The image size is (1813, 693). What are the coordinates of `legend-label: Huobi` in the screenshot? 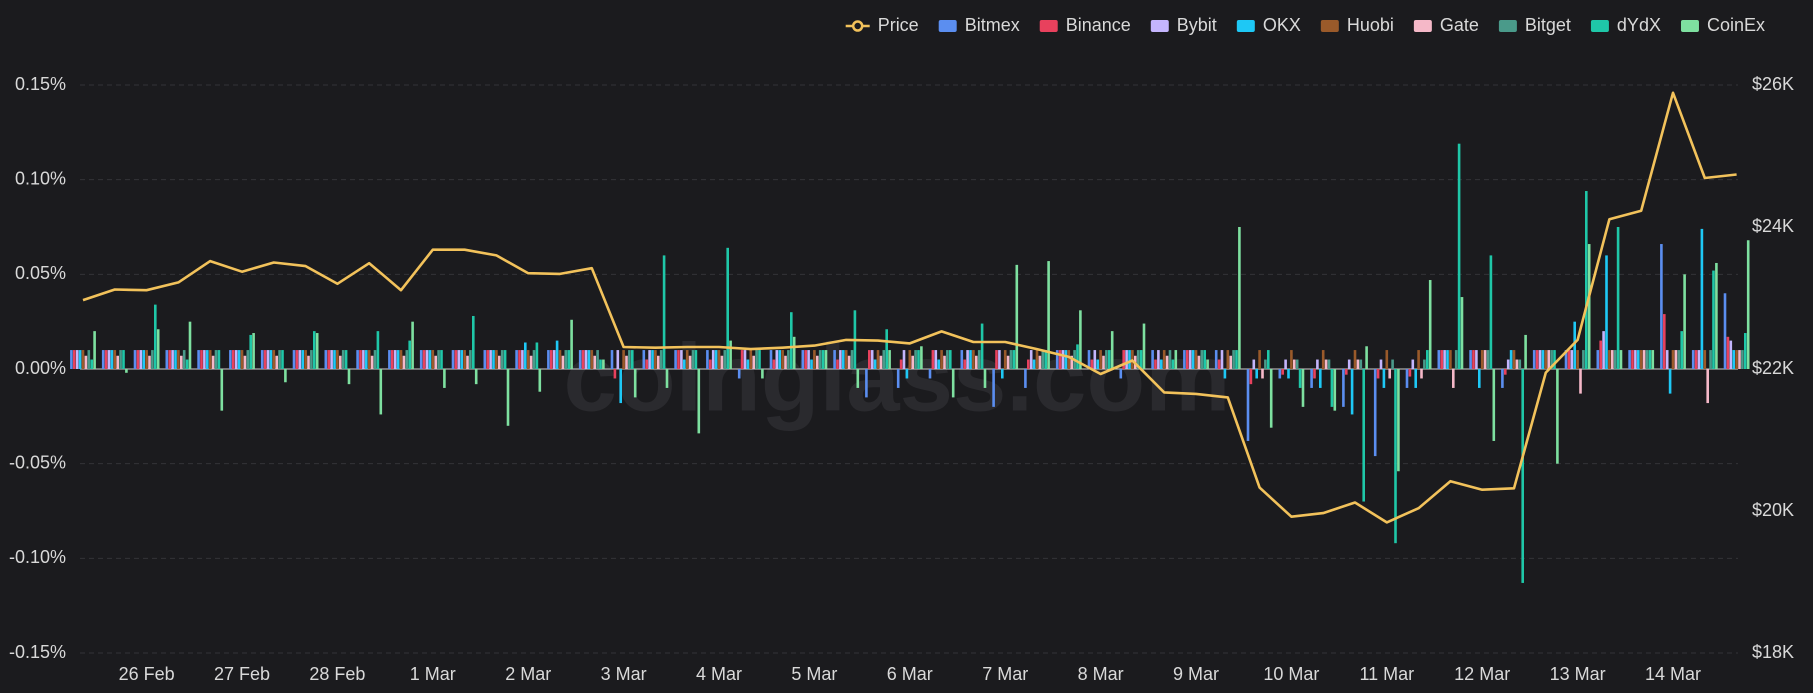 It's located at (1370, 25).